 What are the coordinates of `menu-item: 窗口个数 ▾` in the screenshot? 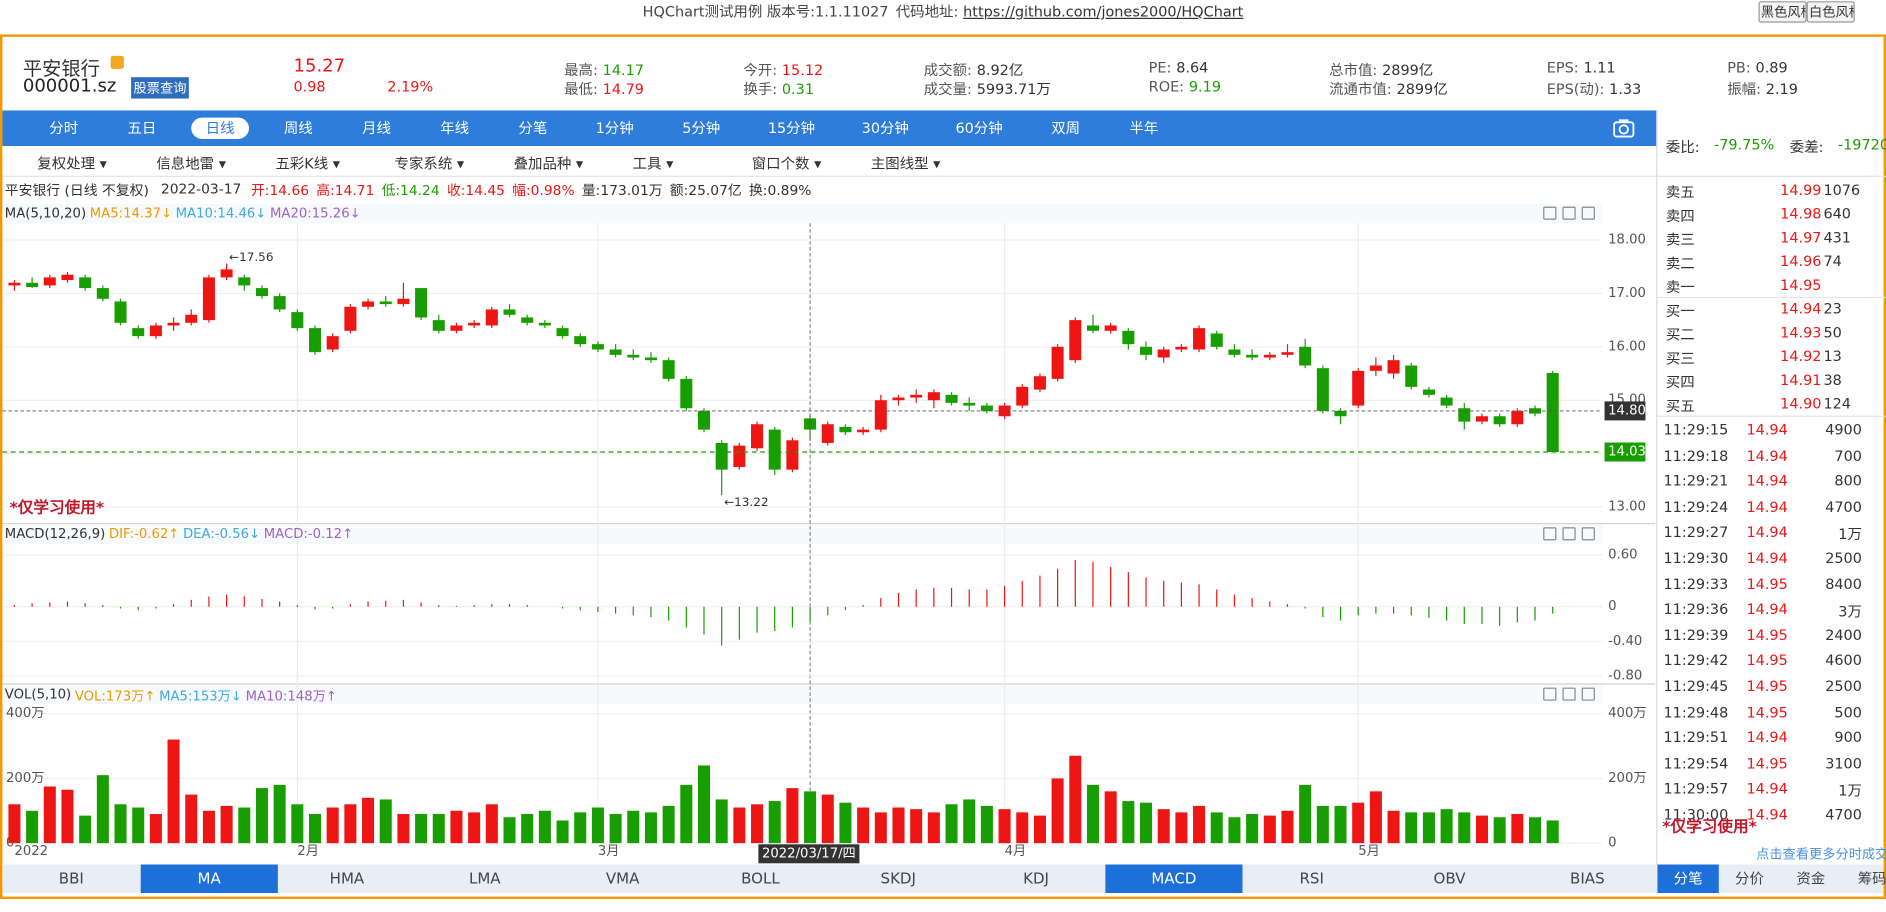 It's located at (786, 164).